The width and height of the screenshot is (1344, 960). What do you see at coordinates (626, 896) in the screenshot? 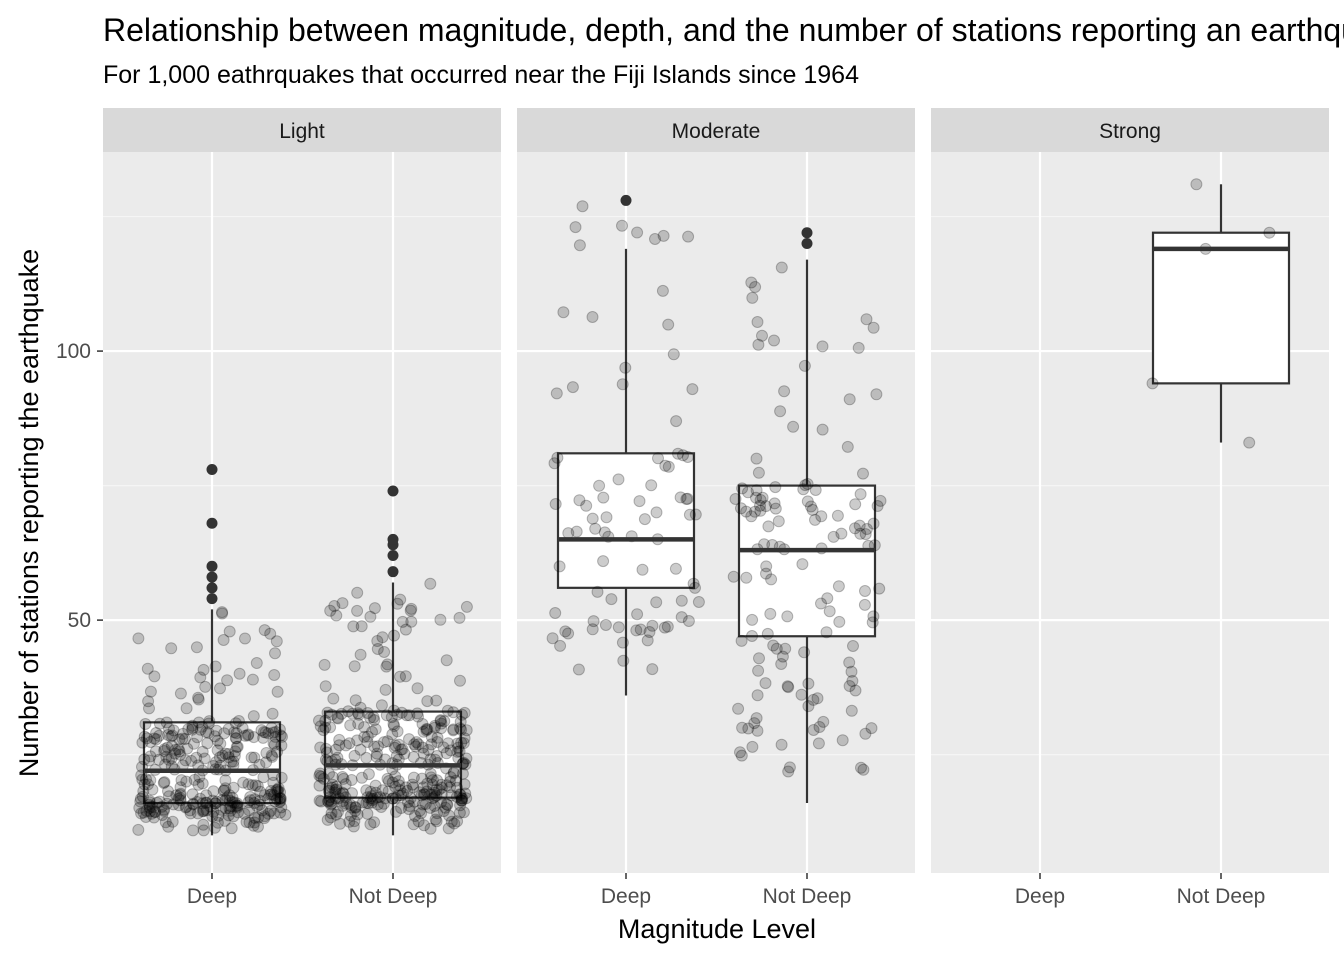
I see `x-tick-label: Deep` at bounding box center [626, 896].